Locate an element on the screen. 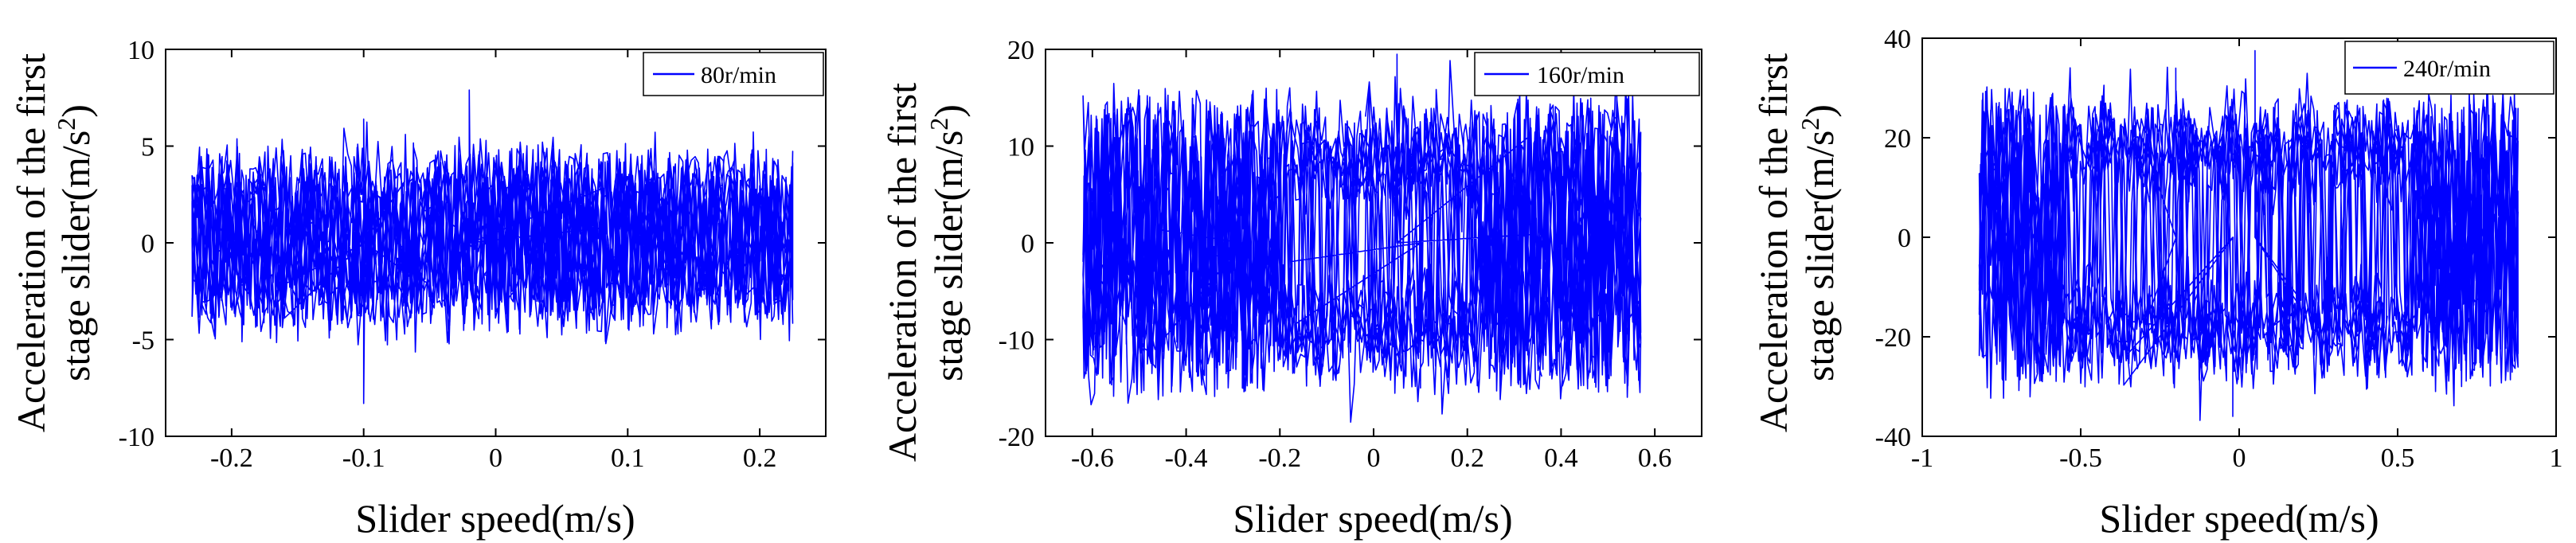 This screenshot has height=543, width=2576. x-tick-labels: -1 -0.5 0 0.5 1 is located at coordinates (2237, 458).